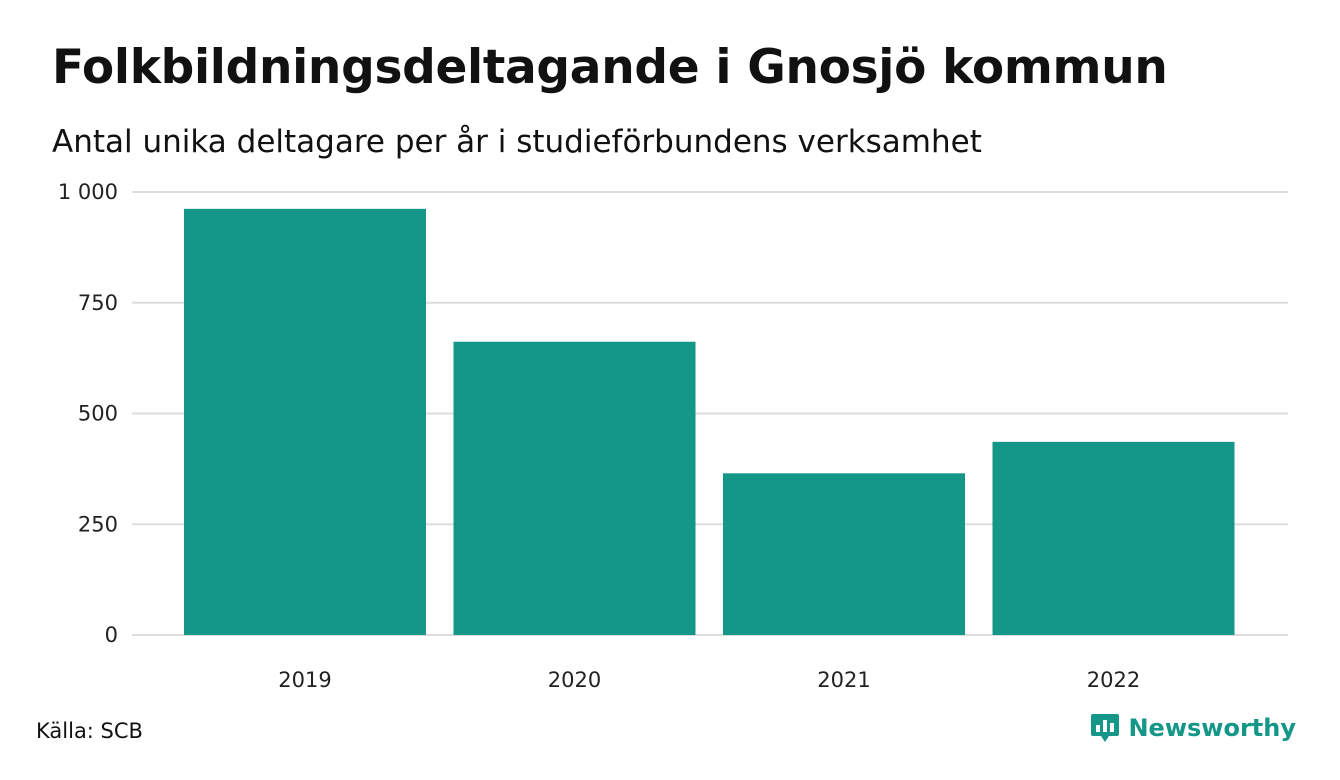  What do you see at coordinates (844, 554) in the screenshot?
I see `bar-2021` at bounding box center [844, 554].